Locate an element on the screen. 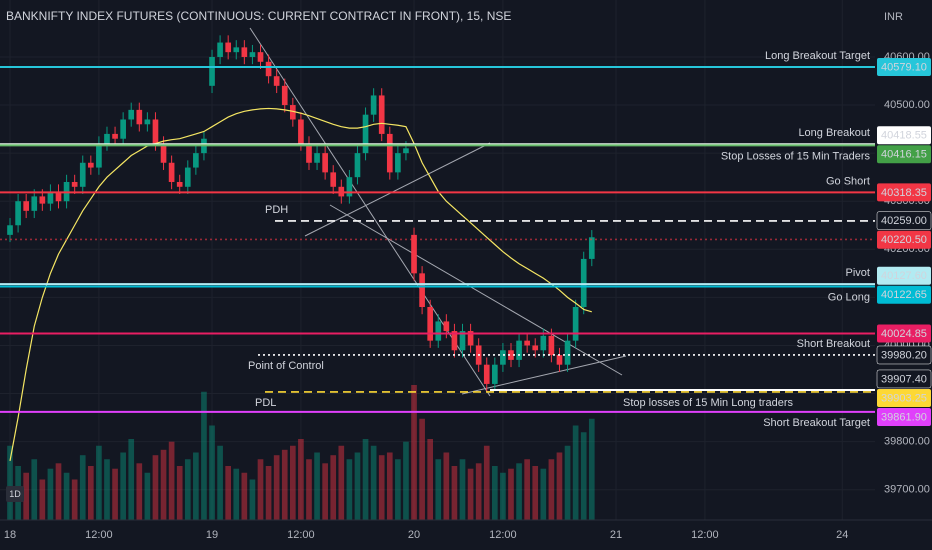 This screenshot has width=932, height=550. x-tick-label: 19 is located at coordinates (212, 535).